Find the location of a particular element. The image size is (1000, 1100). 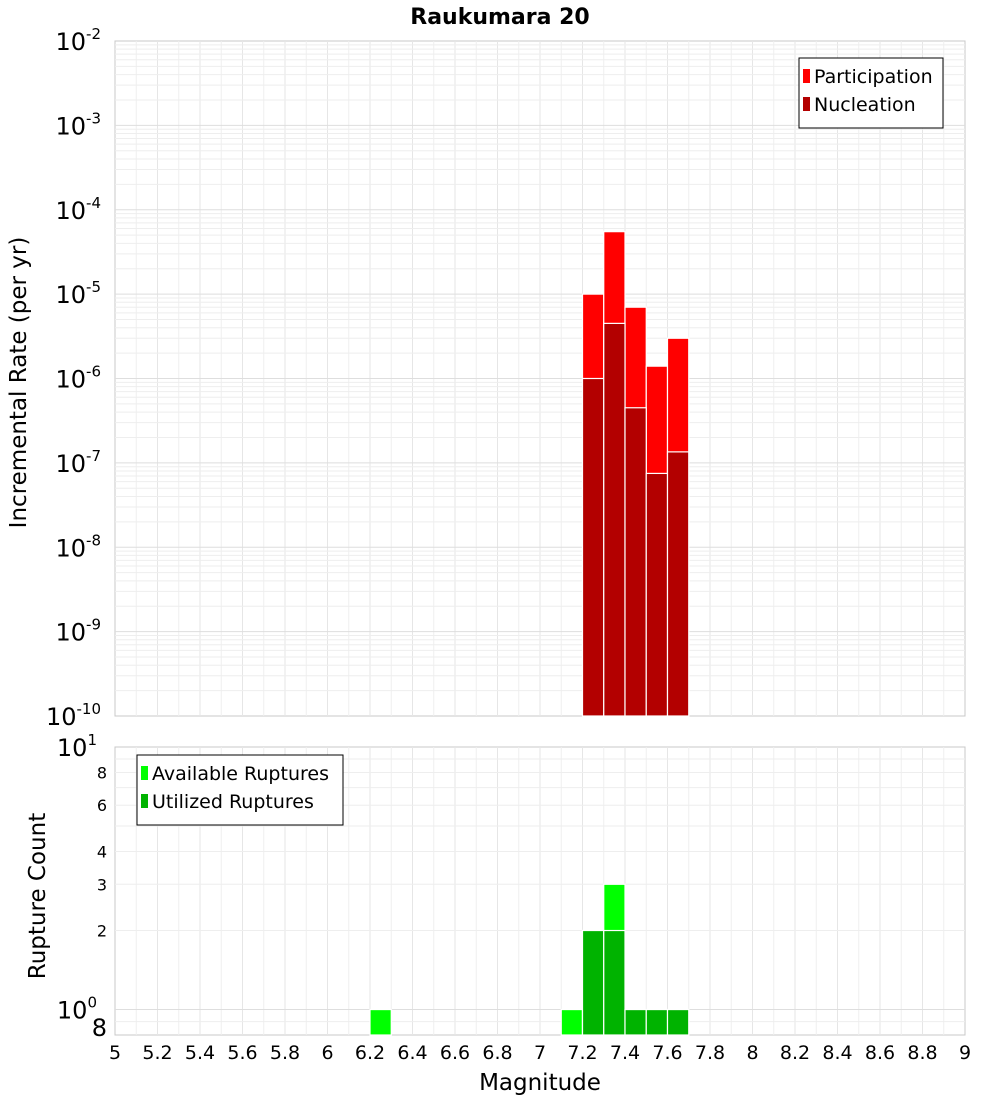

y-tick-label: 10⁻¹⁰ is located at coordinates (73, 715).